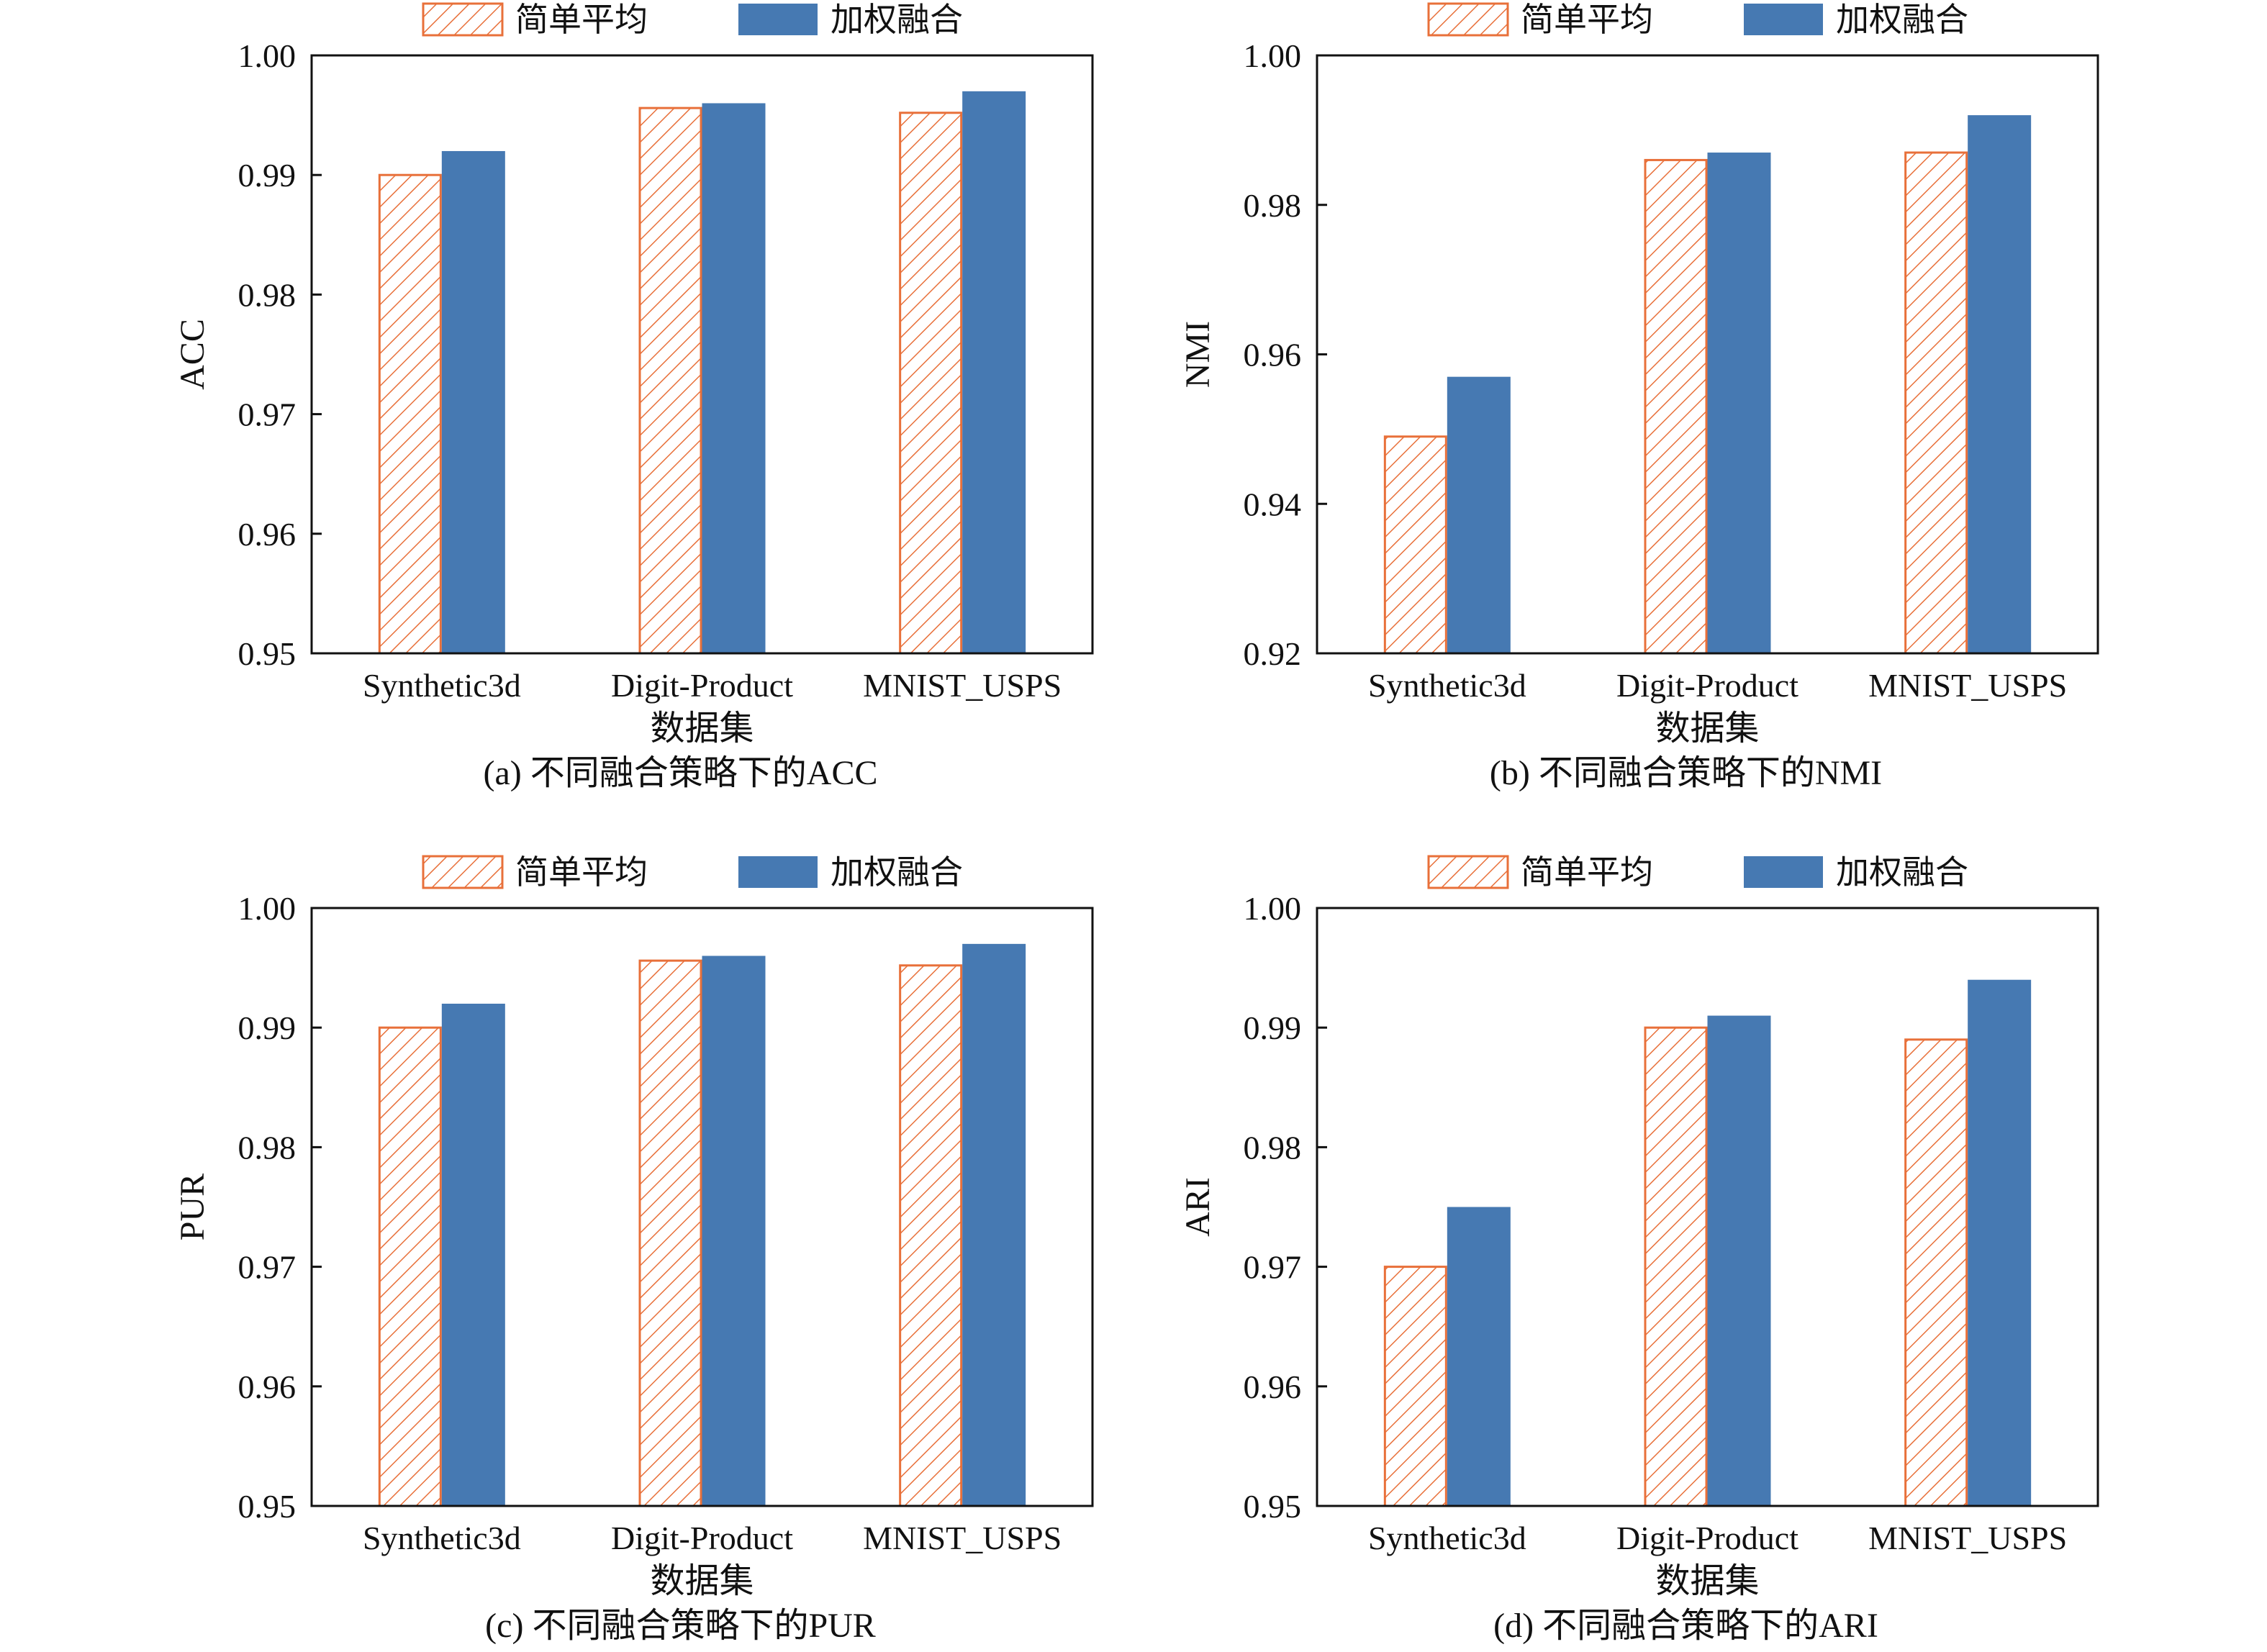 This screenshot has height=1652, width=2267. I want to click on panel-caption: (b) 不同融合策略下的NMI, so click(1686, 773).